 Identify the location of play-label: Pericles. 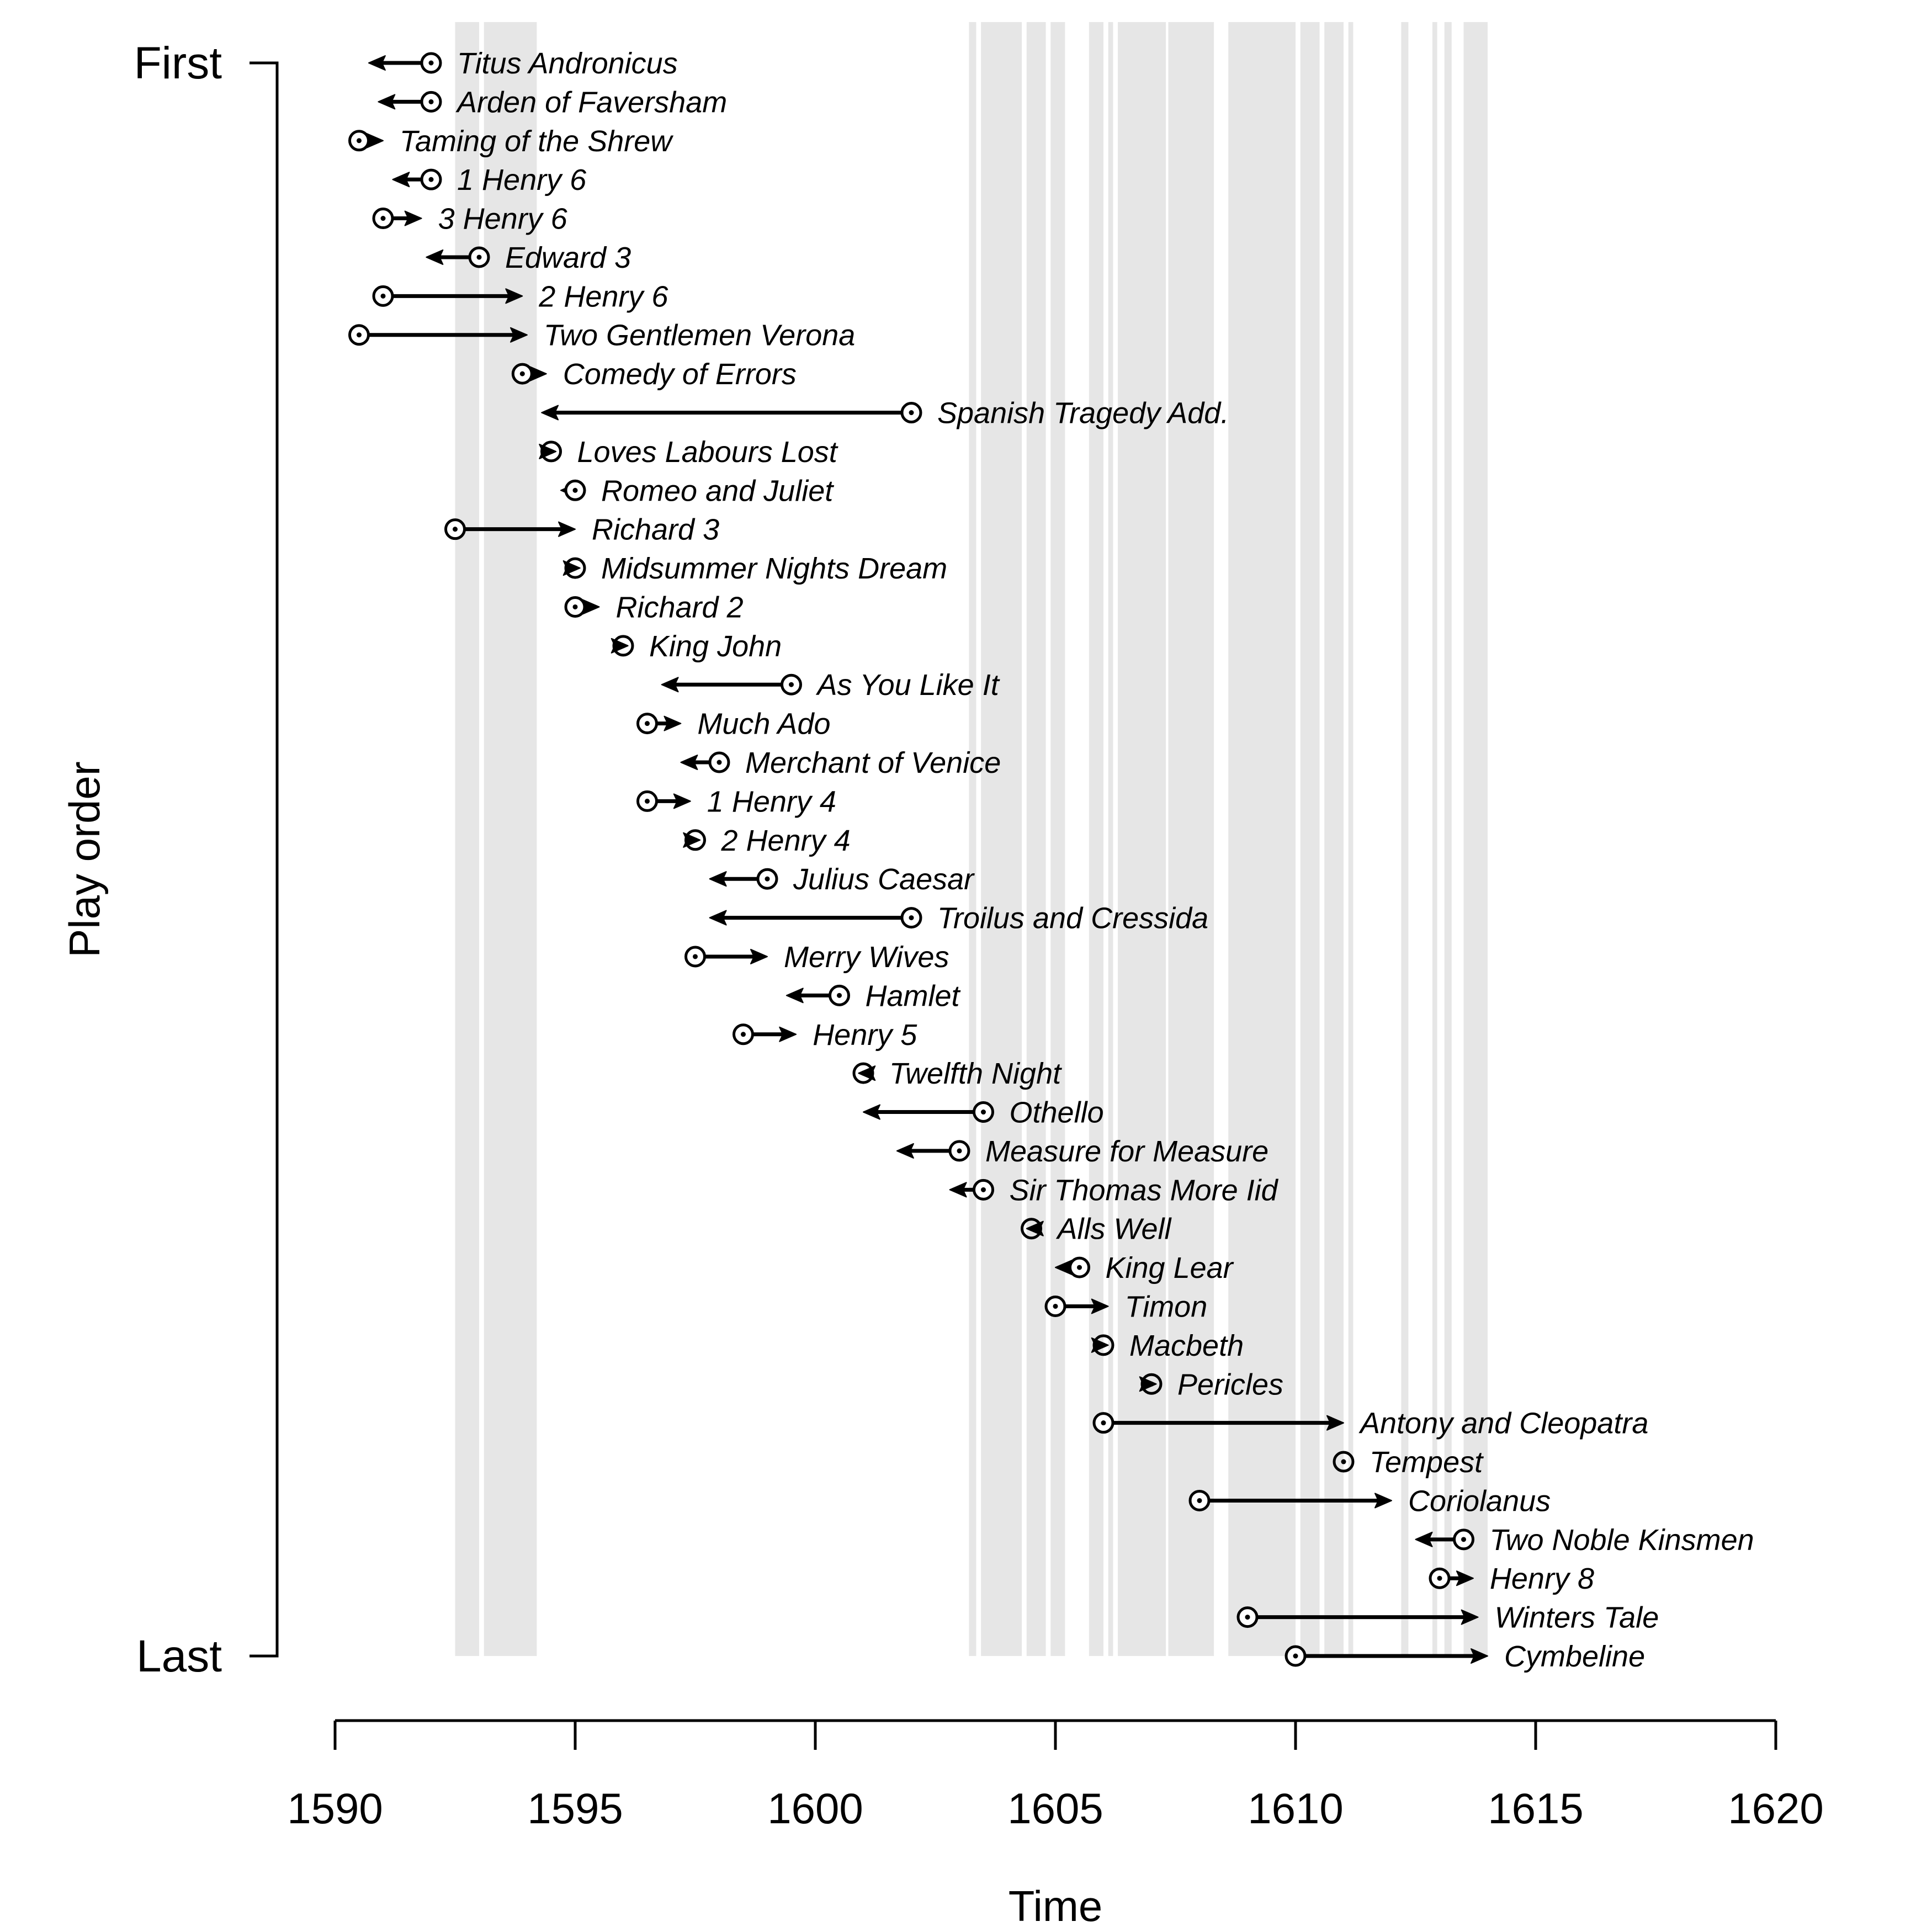
(1230, 1385).